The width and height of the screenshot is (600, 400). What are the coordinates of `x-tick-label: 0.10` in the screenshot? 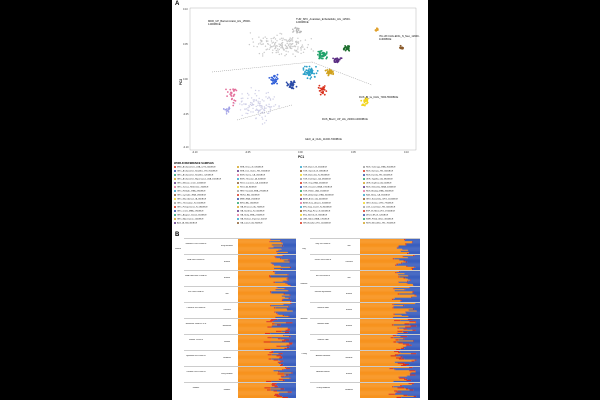 It's located at (406, 152).